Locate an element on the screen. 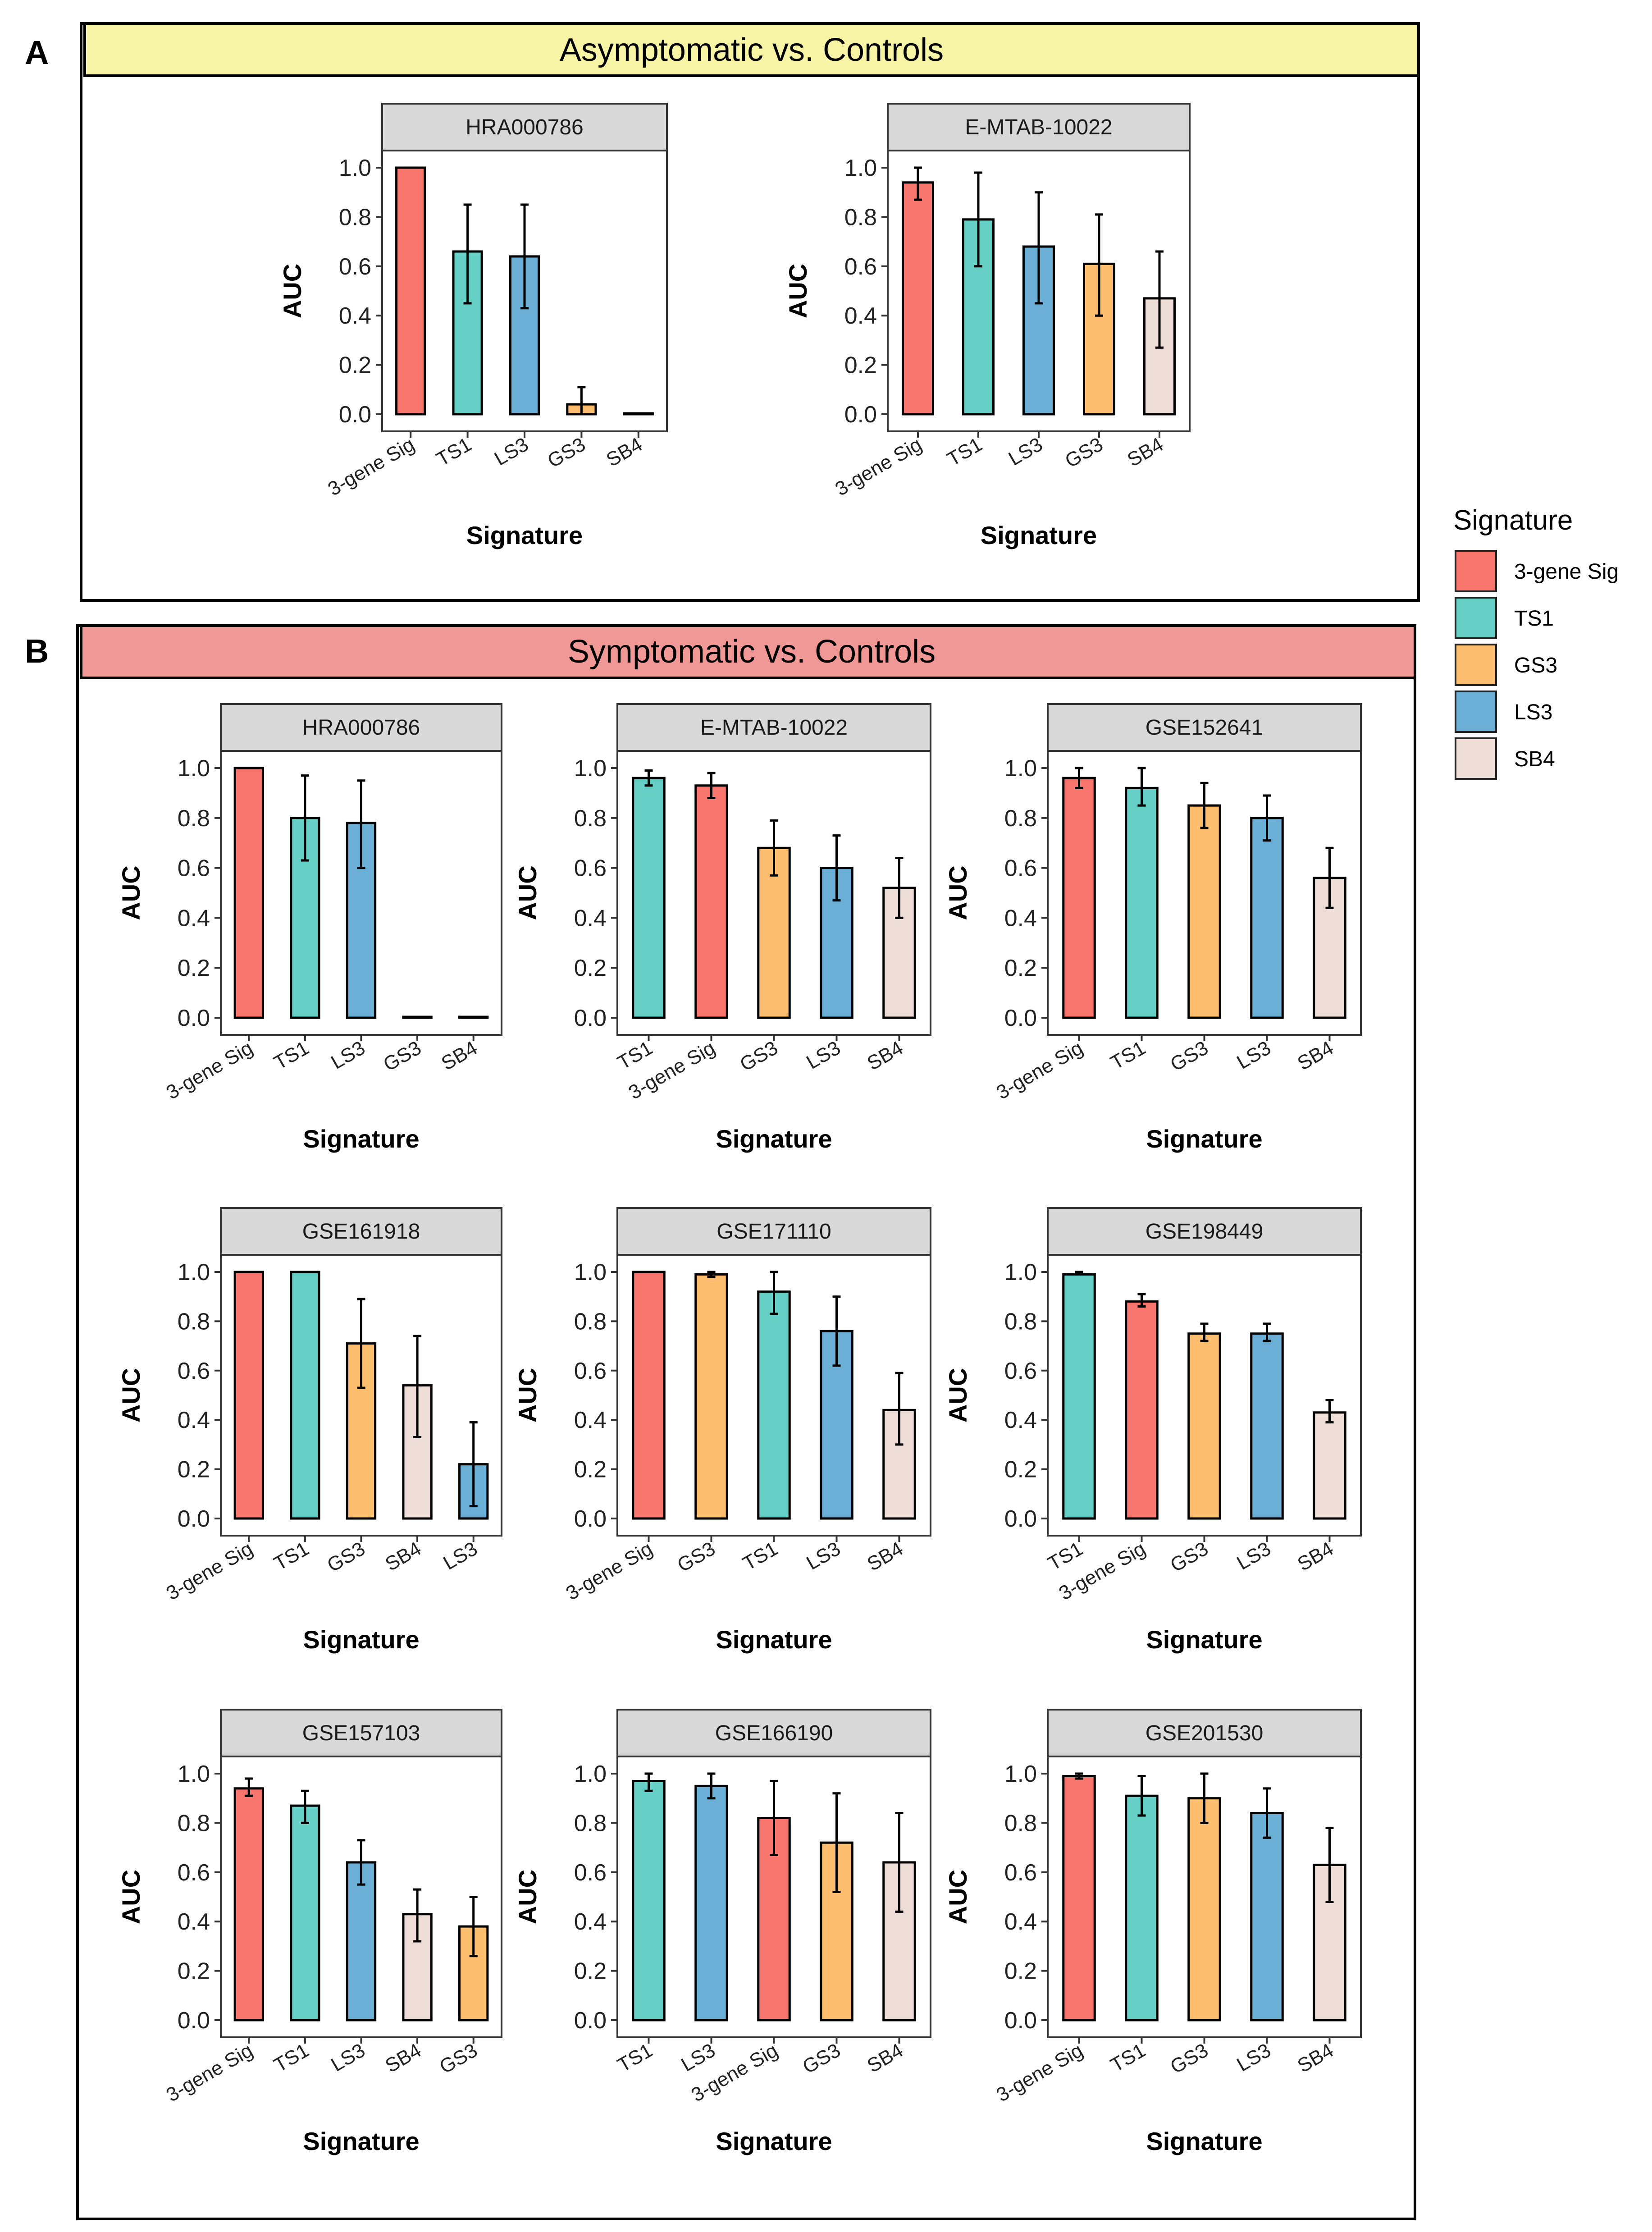  facet-title: GSE152641 is located at coordinates (1205, 728).